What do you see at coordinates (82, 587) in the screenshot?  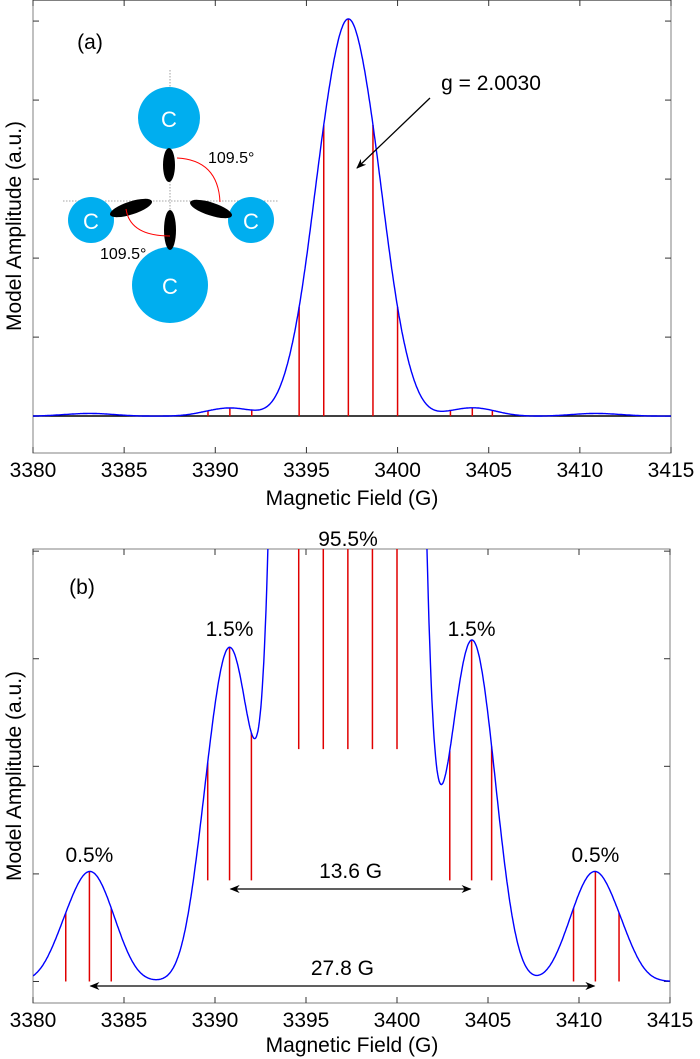 I see `panel-b-label: (b)` at bounding box center [82, 587].